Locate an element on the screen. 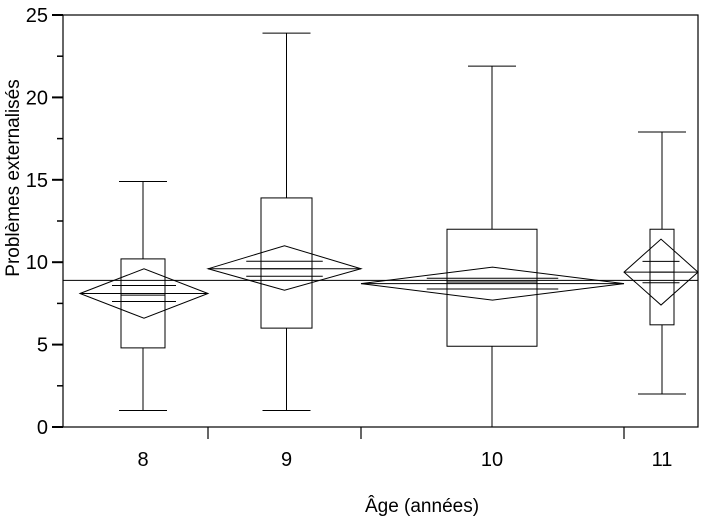 This screenshot has height=521, width=702. y-axis-label: Problèmes externalisés is located at coordinates (13, 177).